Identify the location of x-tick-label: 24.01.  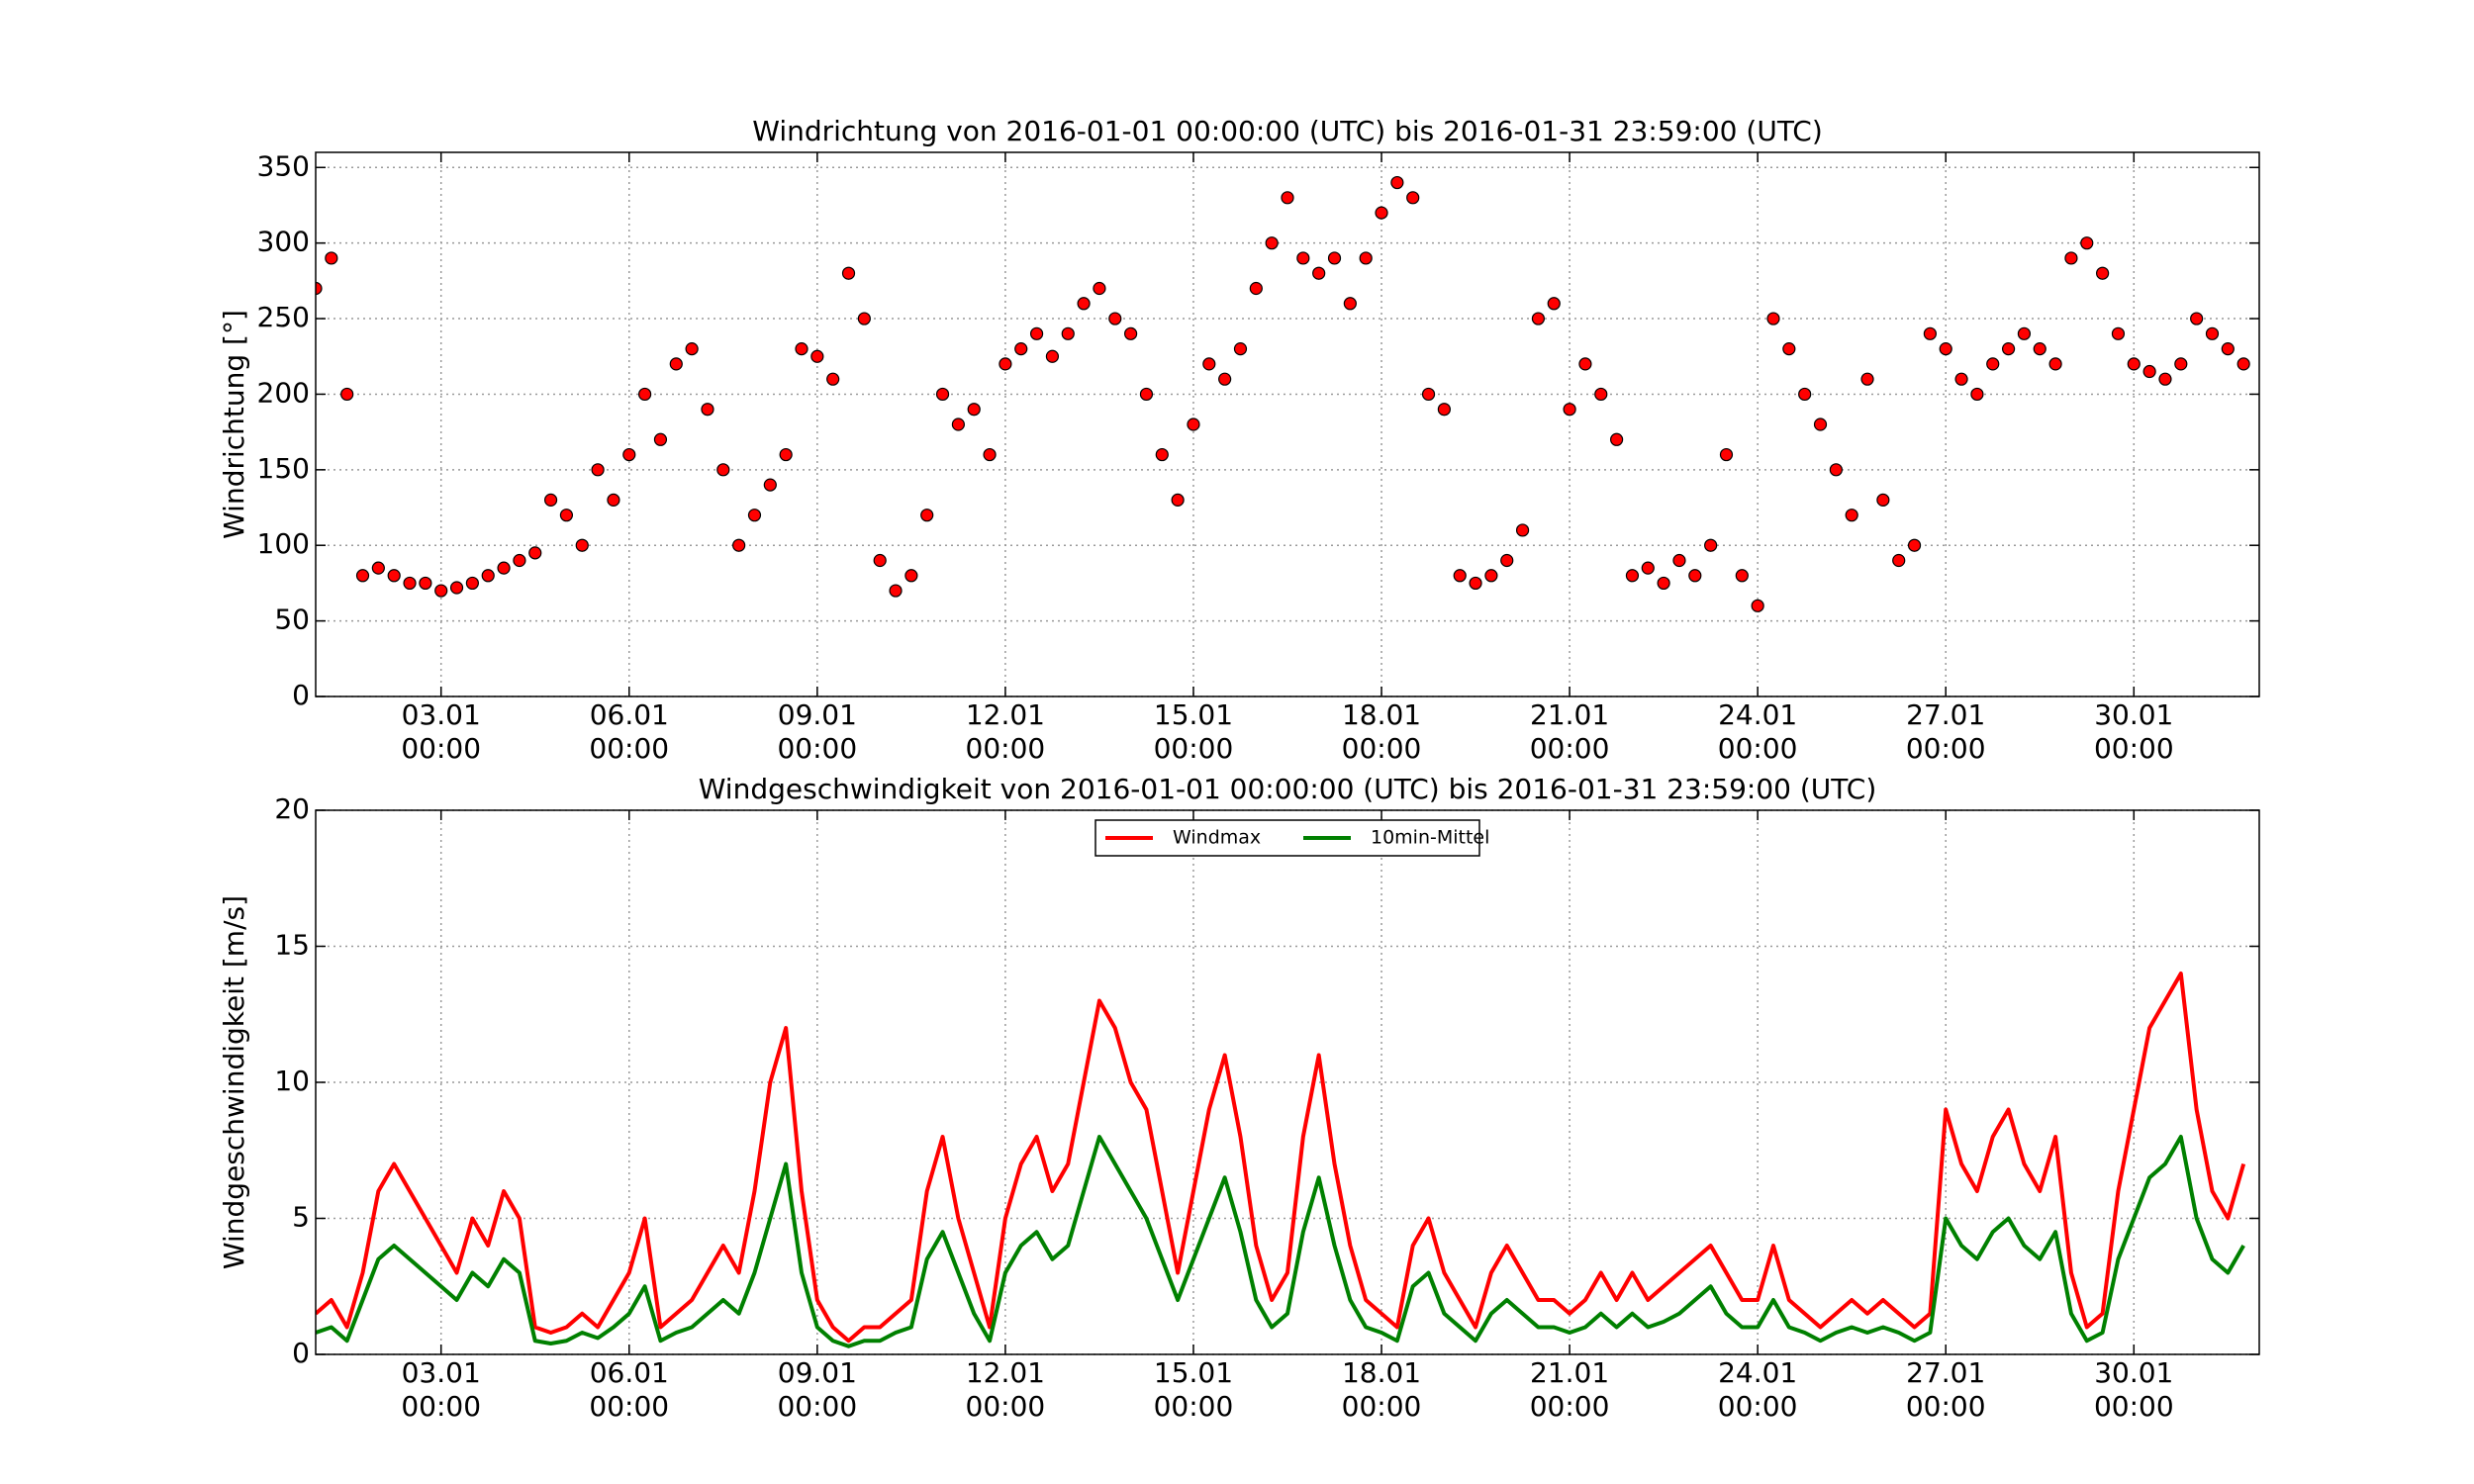
(1757, 1372).